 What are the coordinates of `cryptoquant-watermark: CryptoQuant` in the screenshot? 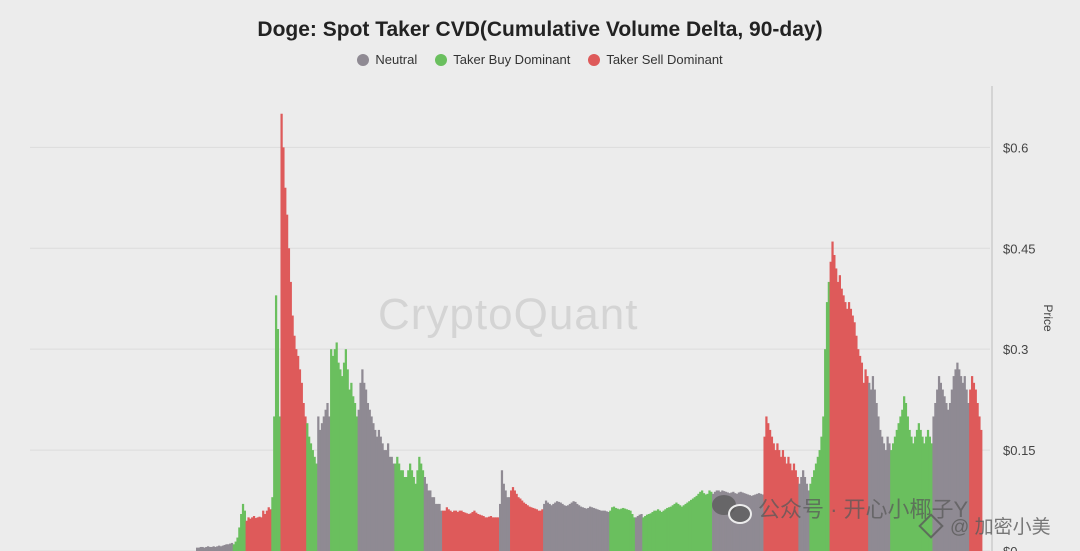 It's located at (508, 314).